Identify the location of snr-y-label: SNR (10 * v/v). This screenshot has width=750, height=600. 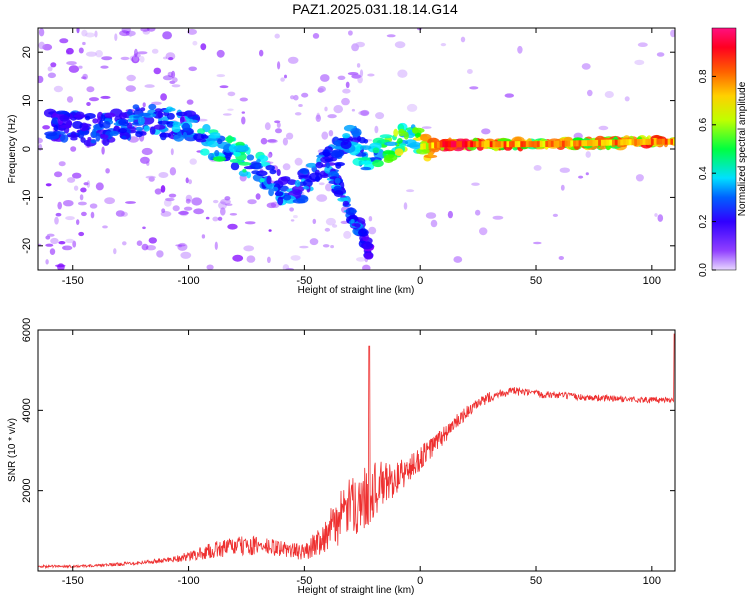
(12, 450).